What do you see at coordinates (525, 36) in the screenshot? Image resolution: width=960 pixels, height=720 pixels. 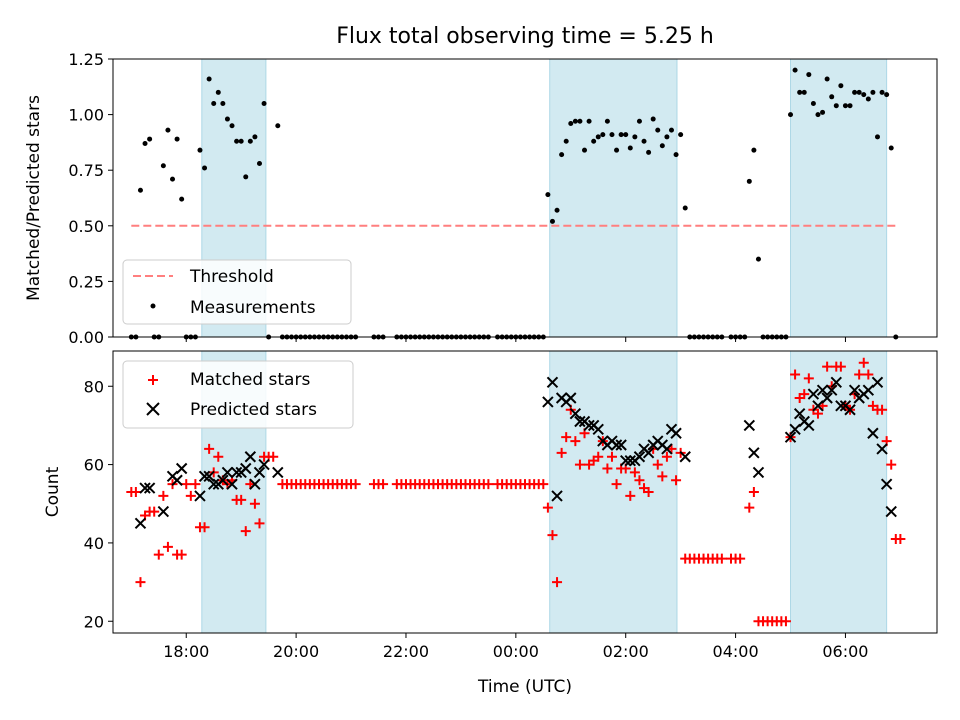 I see `chart-title: Flux total observing time = 5.25 h` at bounding box center [525, 36].